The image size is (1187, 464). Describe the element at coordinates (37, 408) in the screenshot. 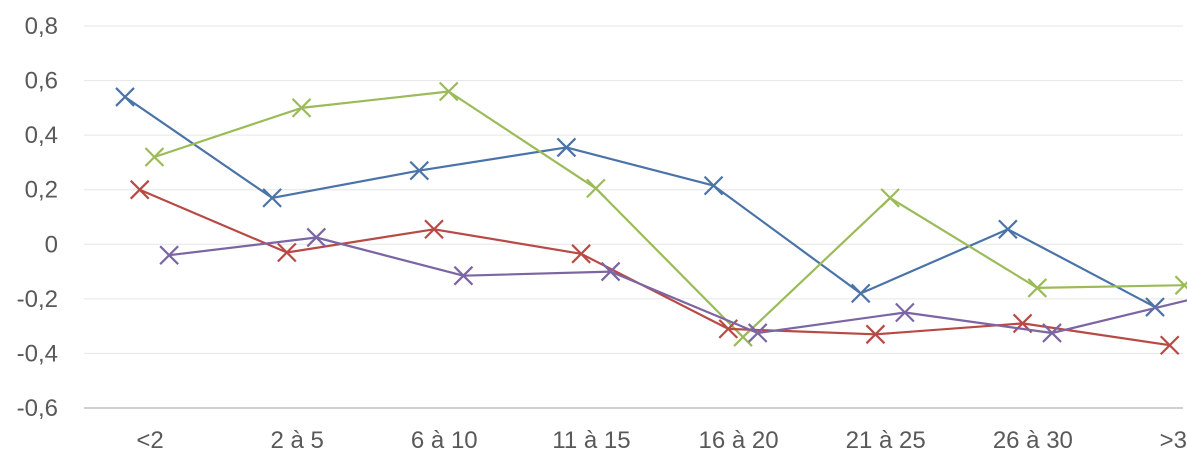

I see `y-tick-label: -0,6` at that location.